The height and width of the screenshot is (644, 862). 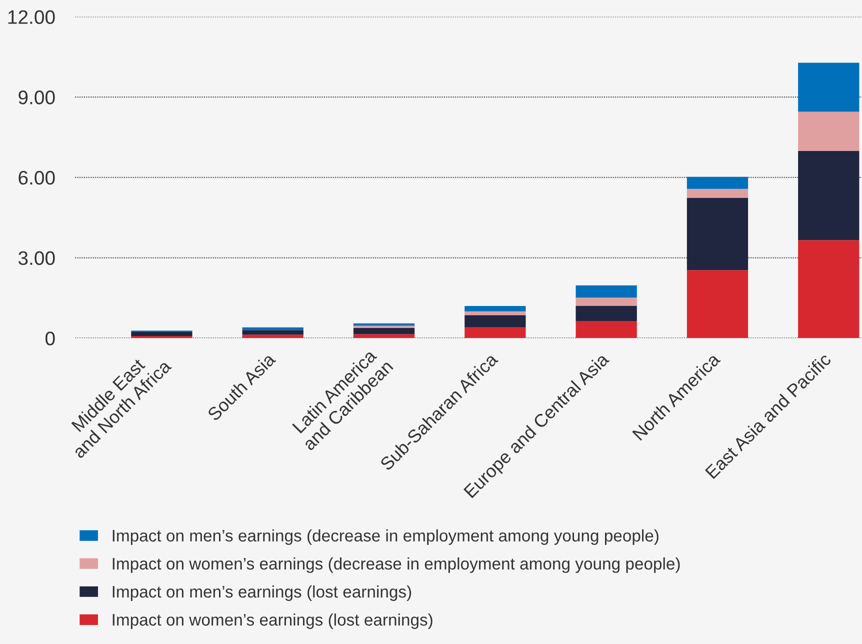 What do you see at coordinates (385, 537) in the screenshot?
I see `legend-label: Impact on men’s earnings (decrease in employment among young people)` at bounding box center [385, 537].